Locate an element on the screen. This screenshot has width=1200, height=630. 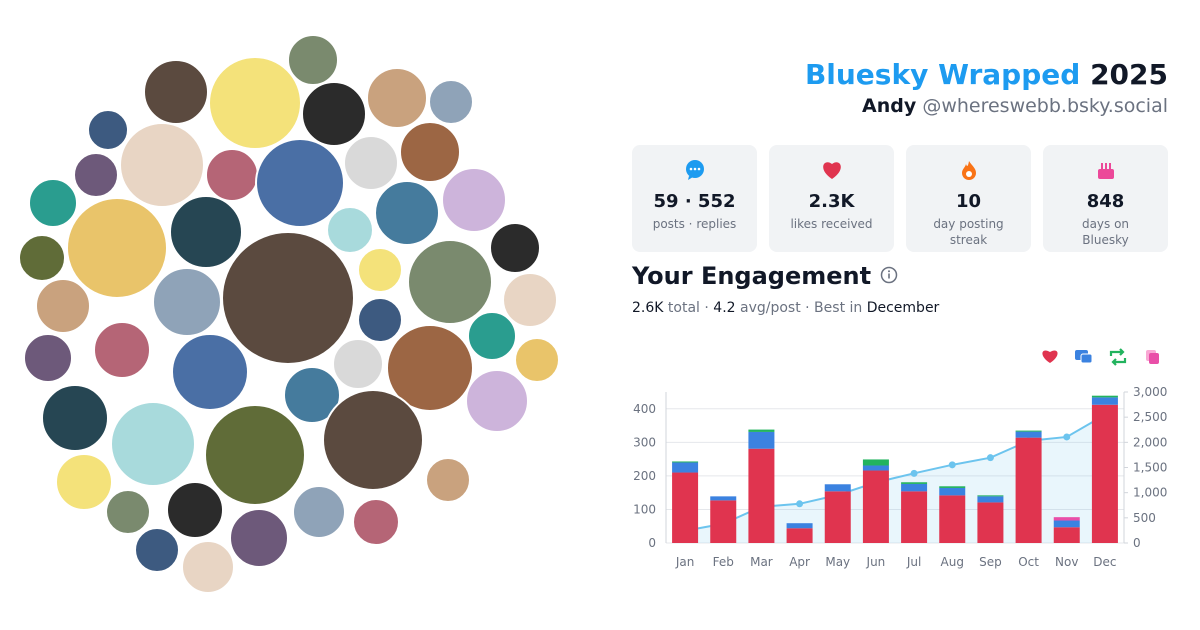
title: Bluesky Wrapped 2025 is located at coordinates (986, 74).